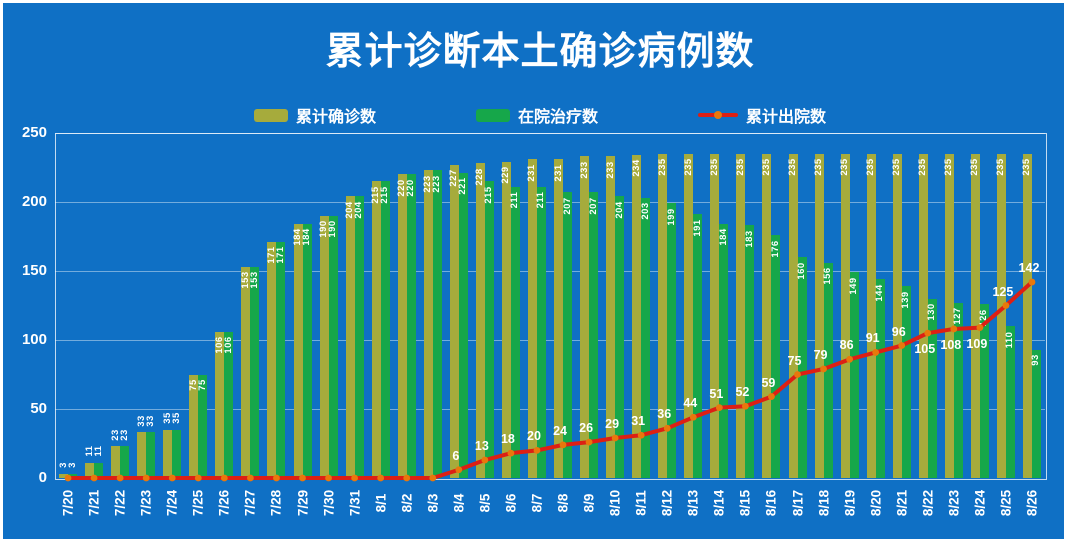 Image resolution: width=1080 pixels, height=544 pixels. What do you see at coordinates (612, 423) in the screenshot?
I see `discharged-value-label: 29` at bounding box center [612, 423].